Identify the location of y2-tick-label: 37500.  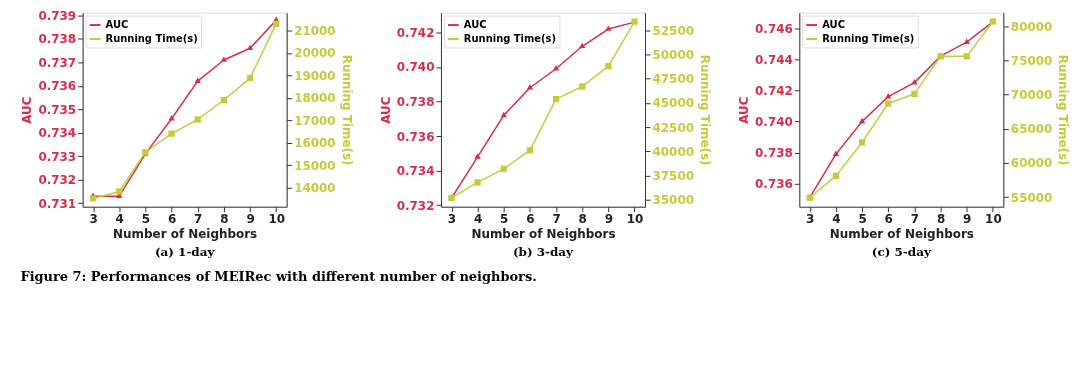
(673, 176).